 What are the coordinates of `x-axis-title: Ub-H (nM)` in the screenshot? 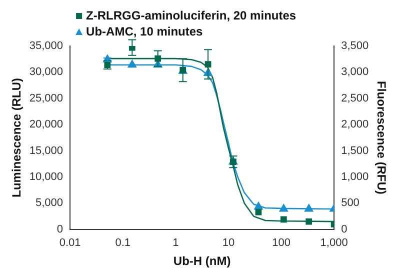 It's located at (202, 261).